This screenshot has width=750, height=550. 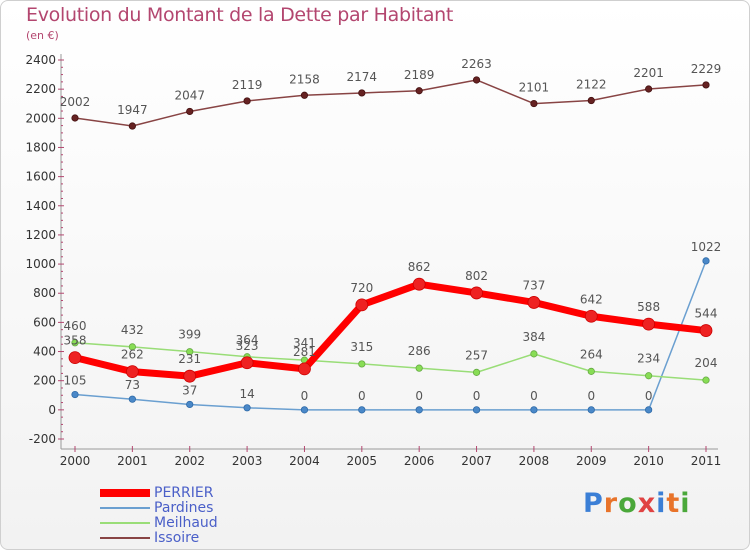 I want to click on legend-item-pardines: Pardines, so click(x=159, y=508).